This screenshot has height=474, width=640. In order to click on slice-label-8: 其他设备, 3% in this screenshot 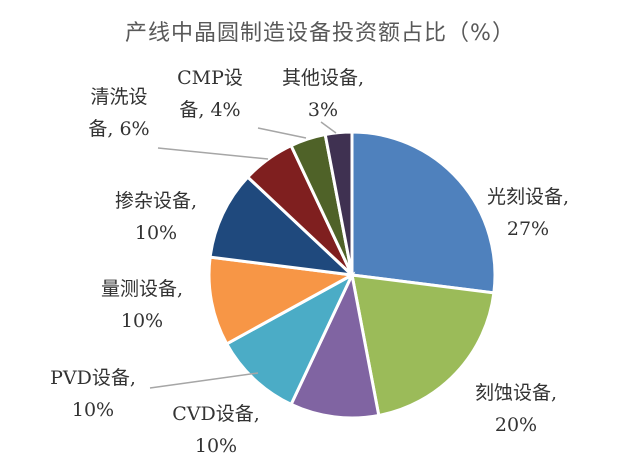, I will do `click(323, 94)`.